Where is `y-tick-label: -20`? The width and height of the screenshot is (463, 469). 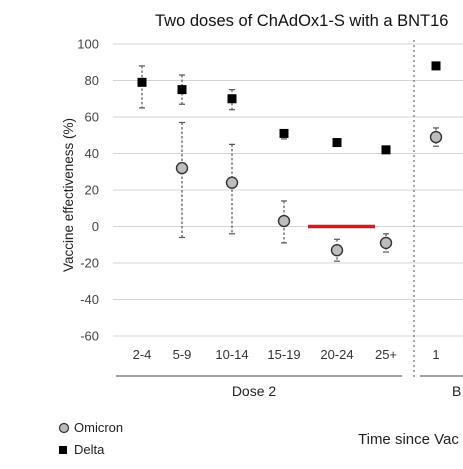
y-tick-label: -20 is located at coordinates (89, 263).